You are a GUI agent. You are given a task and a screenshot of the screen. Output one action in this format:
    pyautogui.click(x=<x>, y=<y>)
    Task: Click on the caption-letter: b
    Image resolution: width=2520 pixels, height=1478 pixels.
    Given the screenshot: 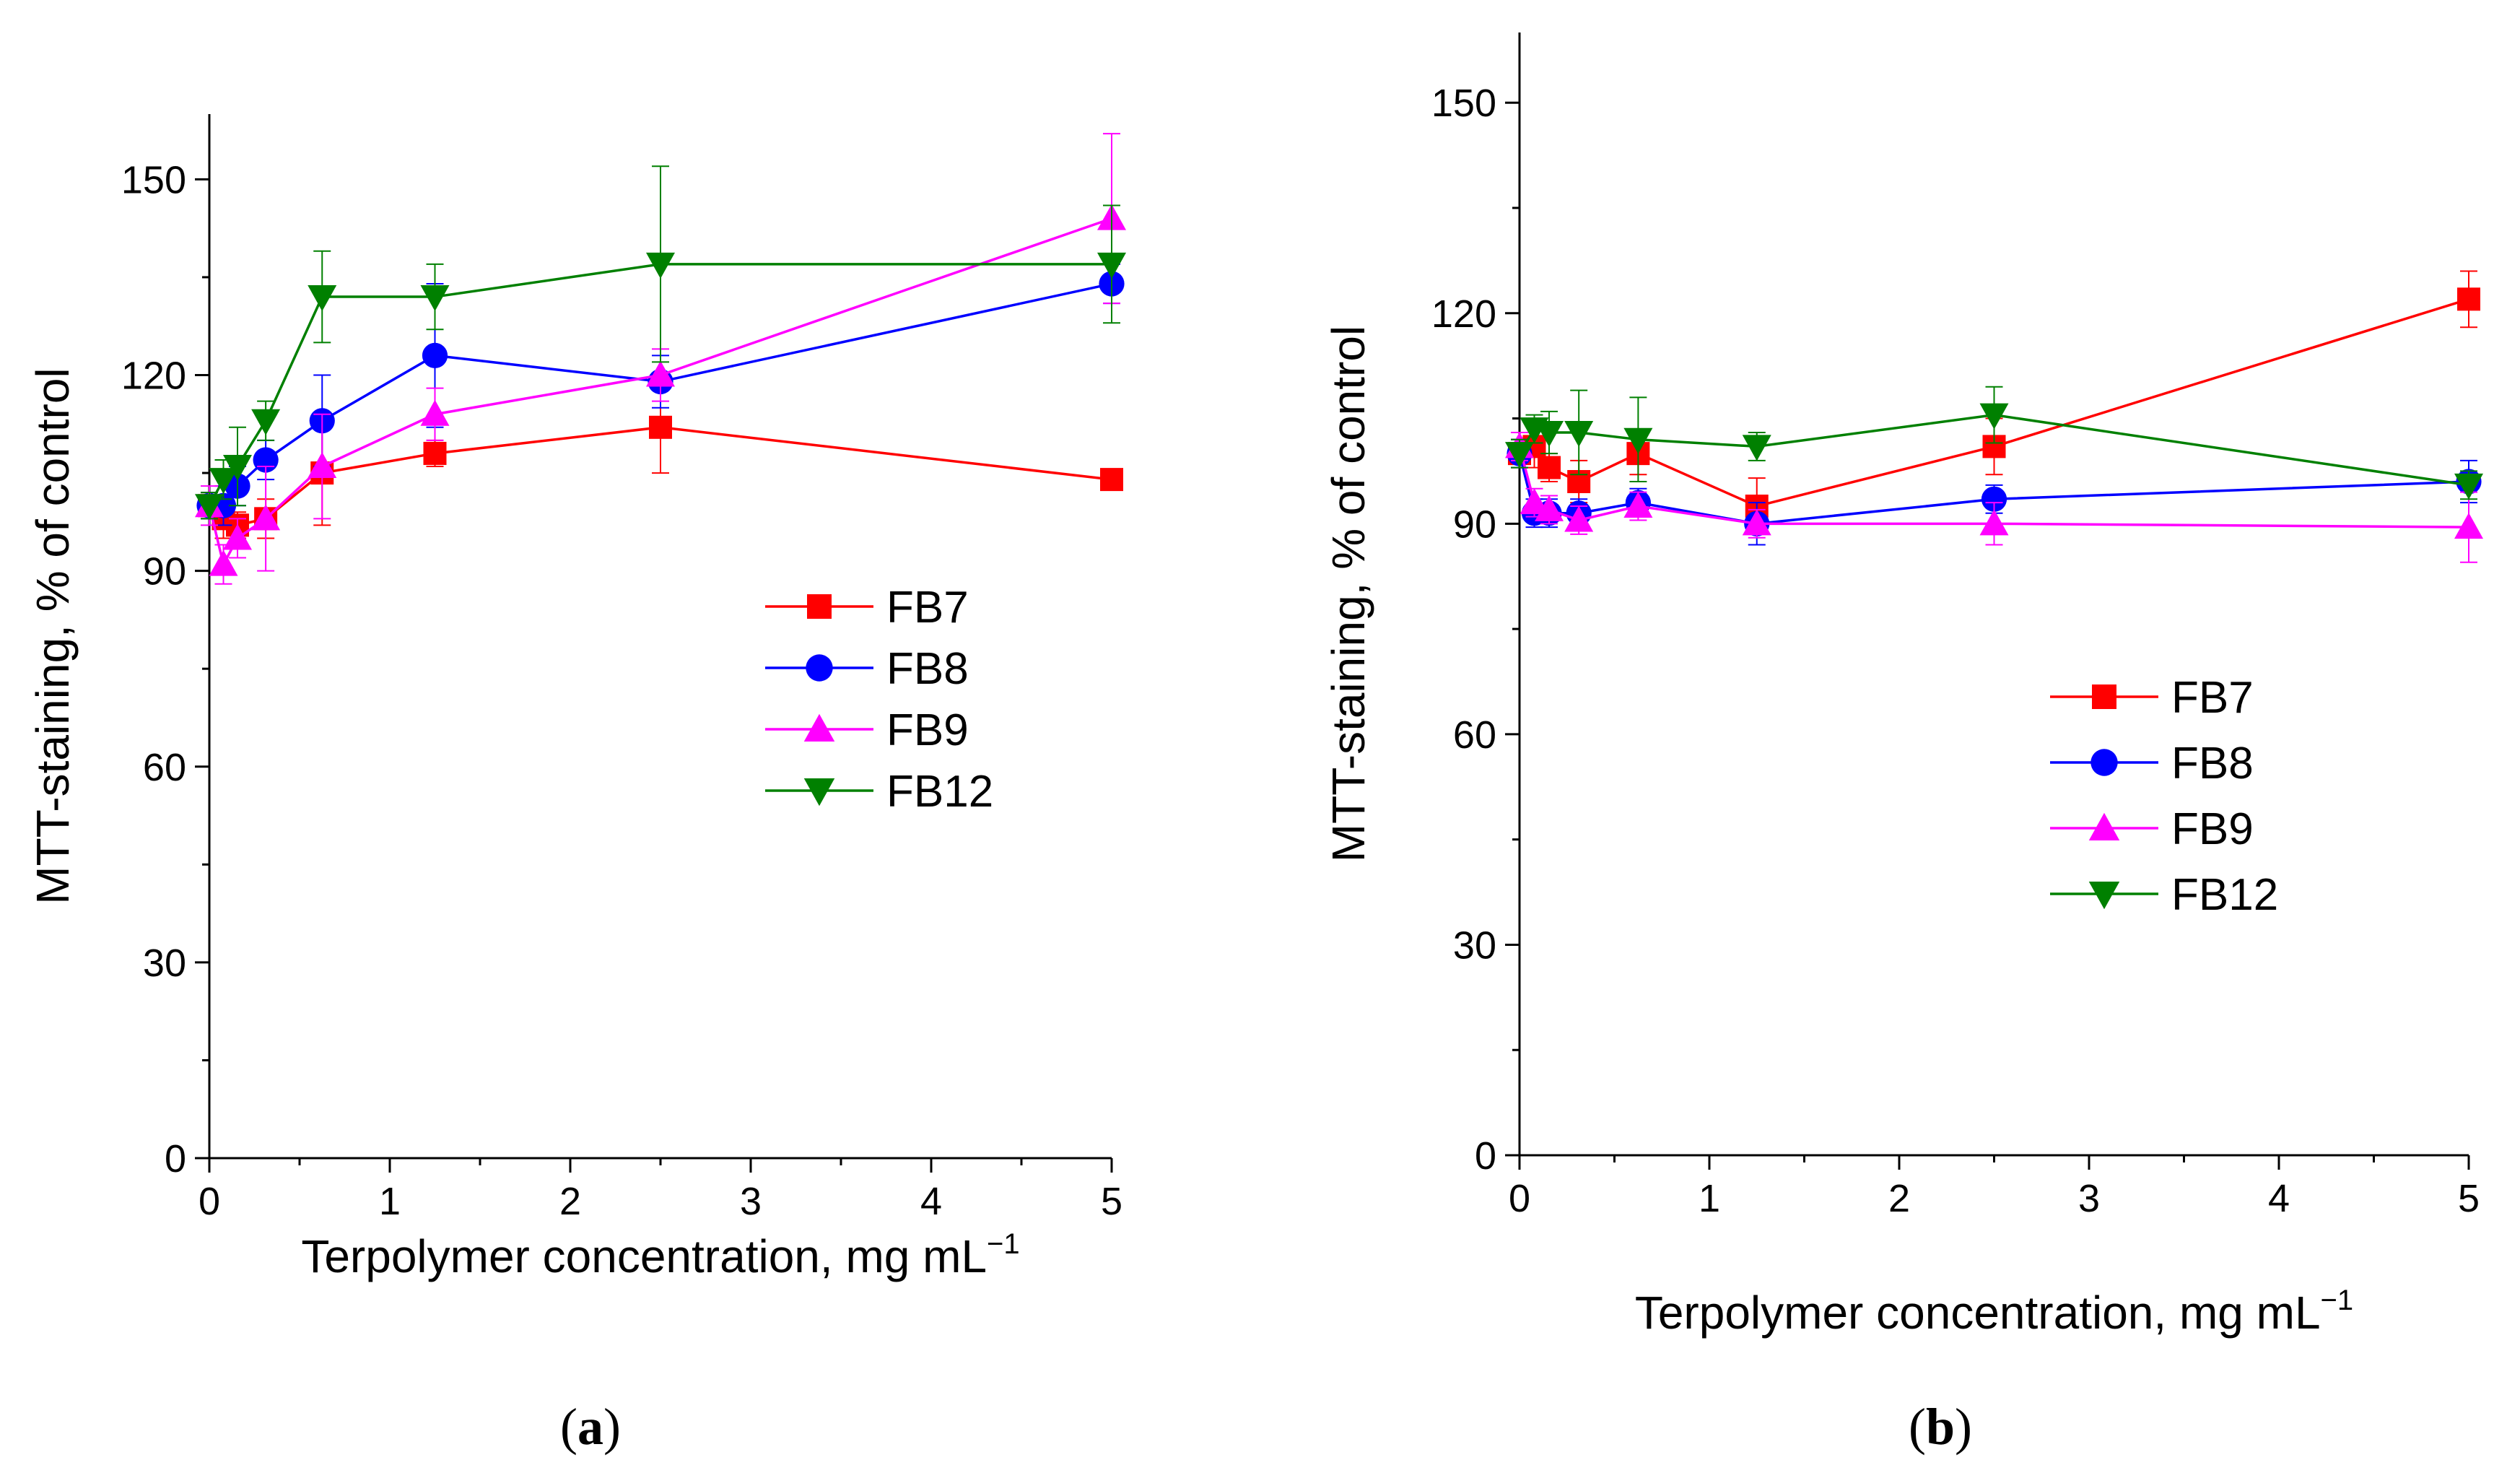 What is the action you would take?
    pyautogui.click(x=1940, y=1427)
    